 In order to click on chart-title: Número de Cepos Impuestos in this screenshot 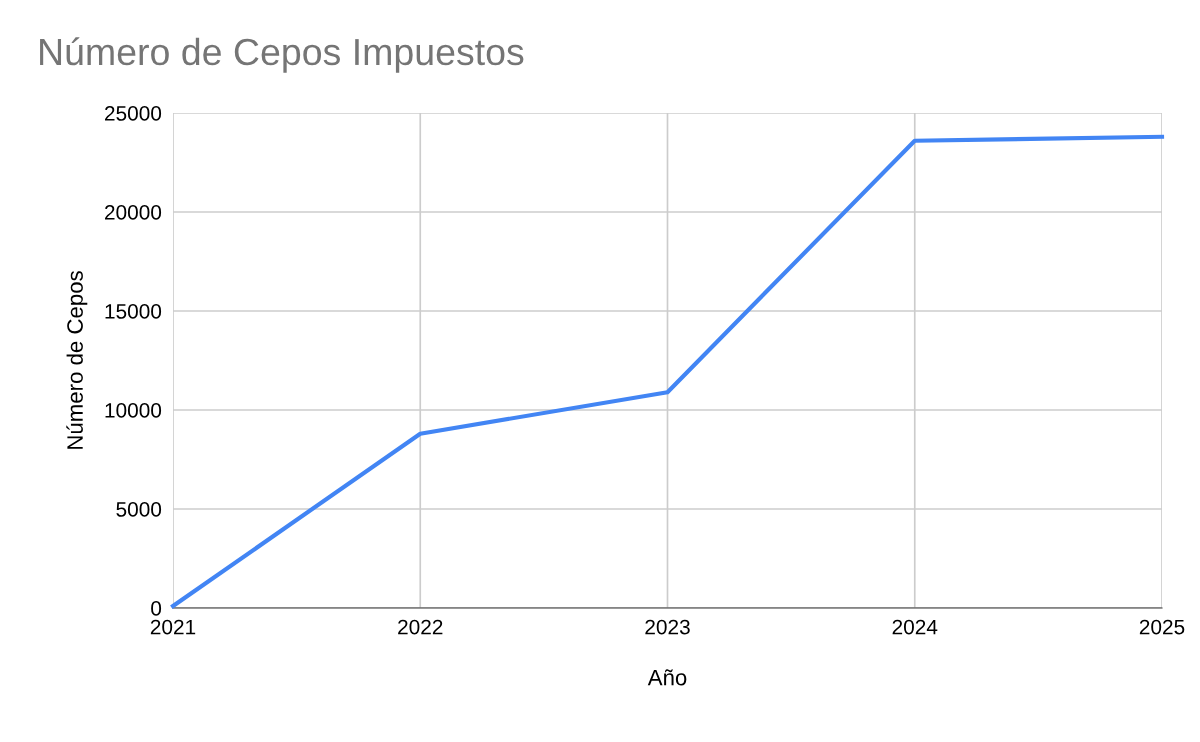, I will do `click(282, 55)`.